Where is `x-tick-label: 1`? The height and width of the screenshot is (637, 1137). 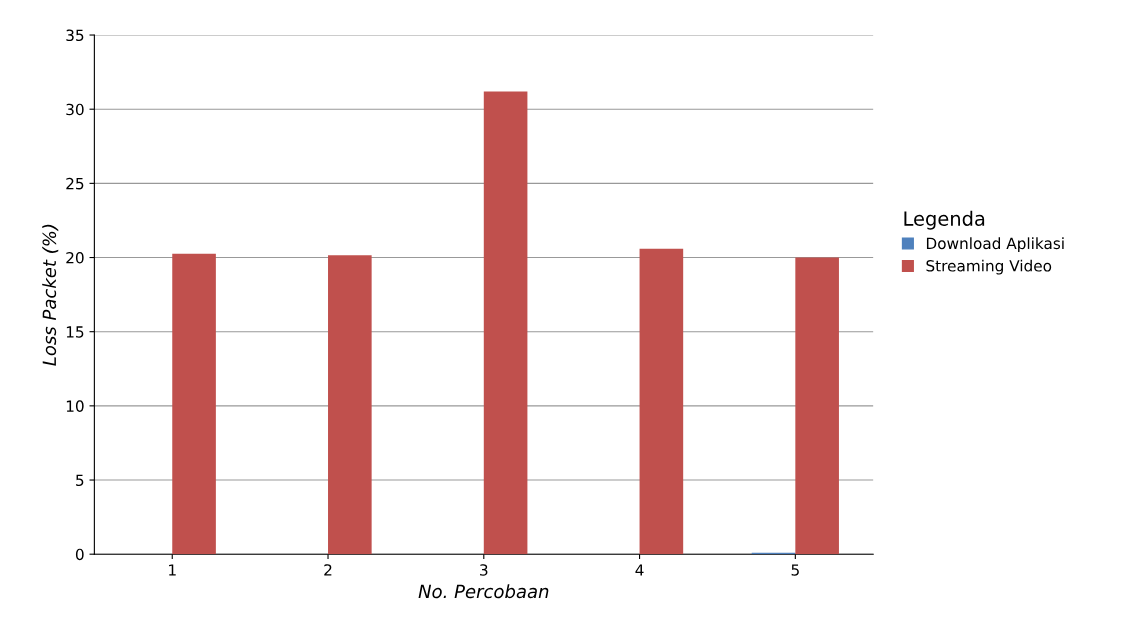
x-tick-label: 1 is located at coordinates (172, 570).